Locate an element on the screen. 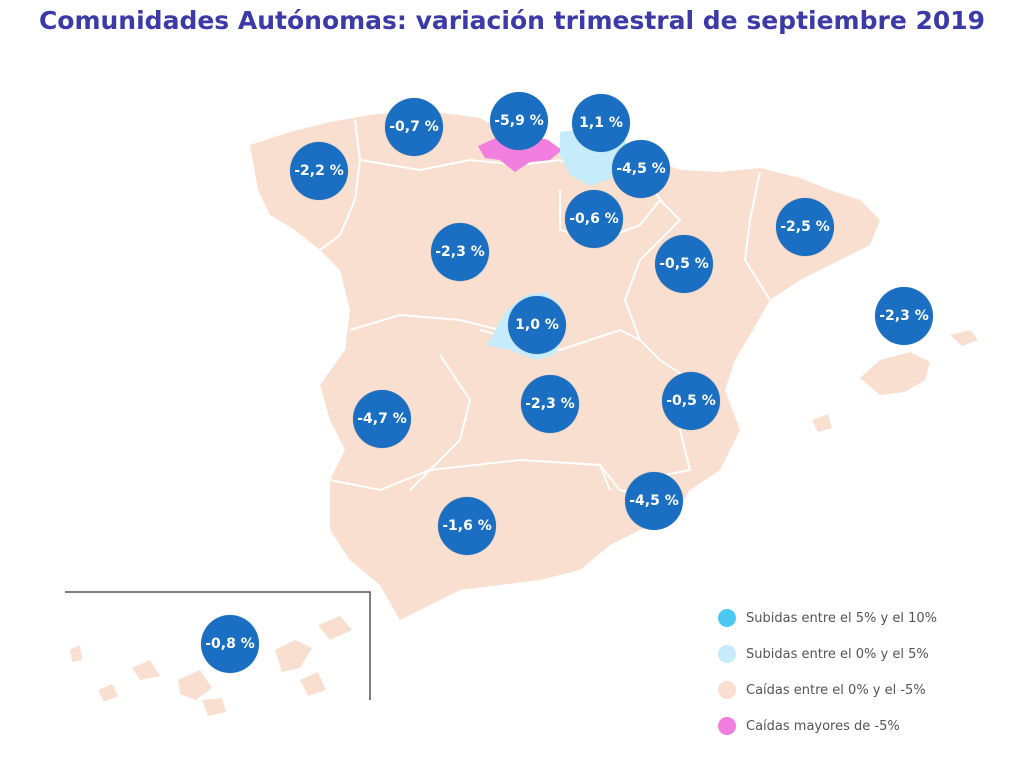 The image size is (1024, 766). bubble-pais-vasco: 1,1 % is located at coordinates (601, 123).